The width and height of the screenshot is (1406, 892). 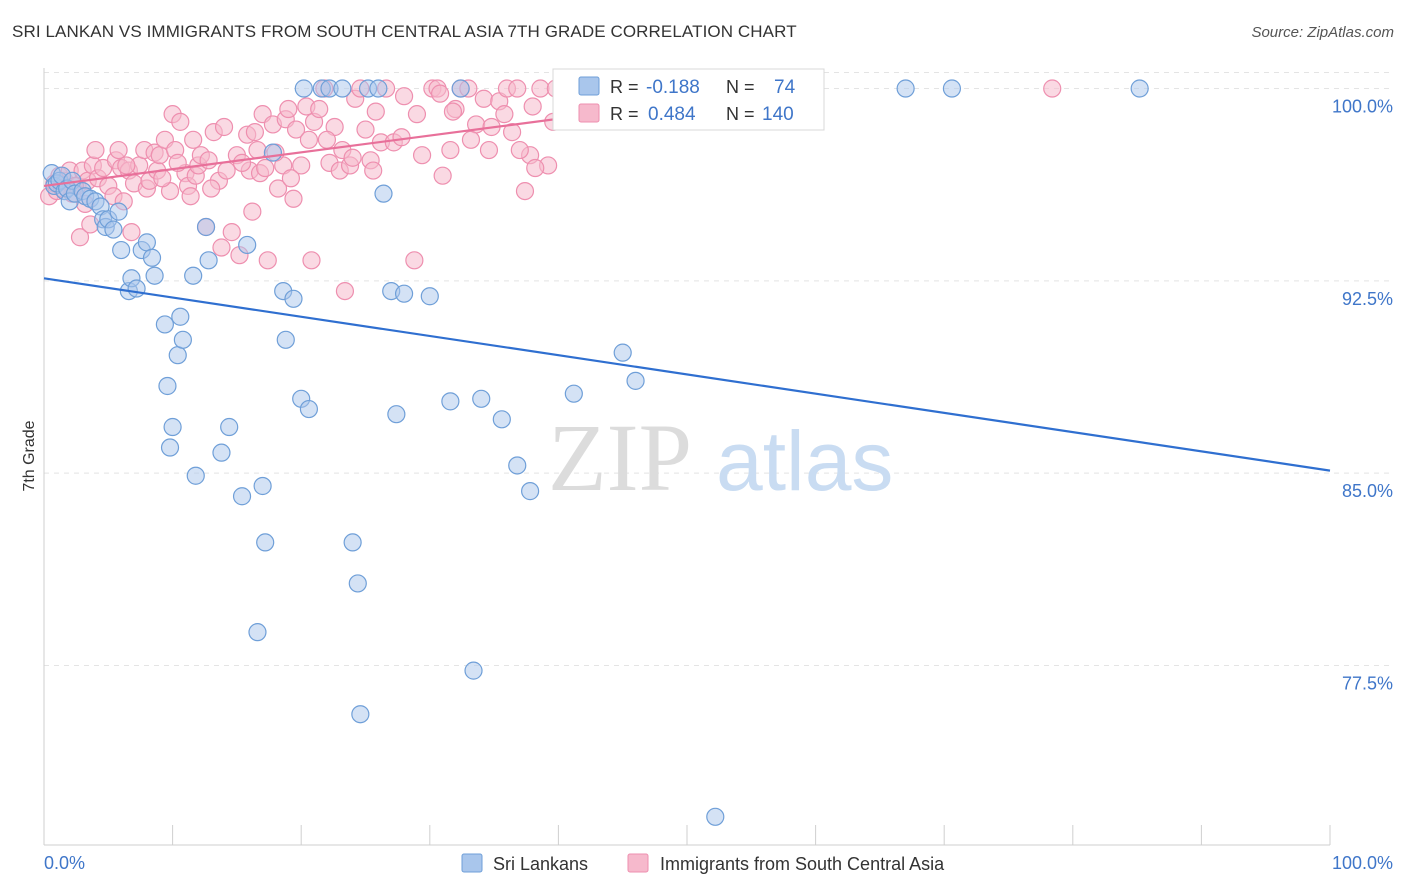 I want to click on watermark: ZIP atlas, so click(x=720, y=457).